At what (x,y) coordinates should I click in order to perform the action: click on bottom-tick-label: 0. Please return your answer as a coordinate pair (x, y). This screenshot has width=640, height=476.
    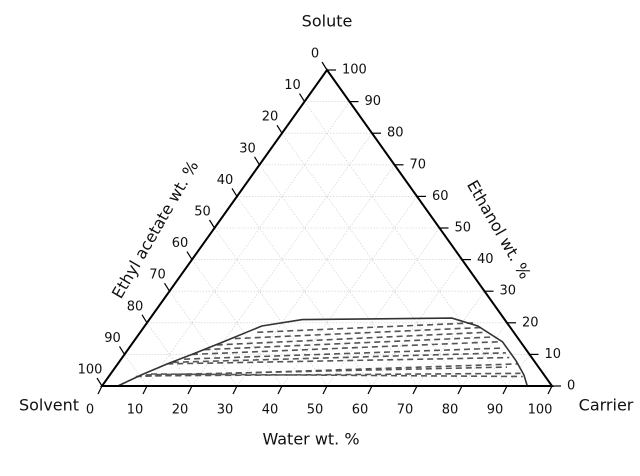
    Looking at the image, I should click on (90, 410).